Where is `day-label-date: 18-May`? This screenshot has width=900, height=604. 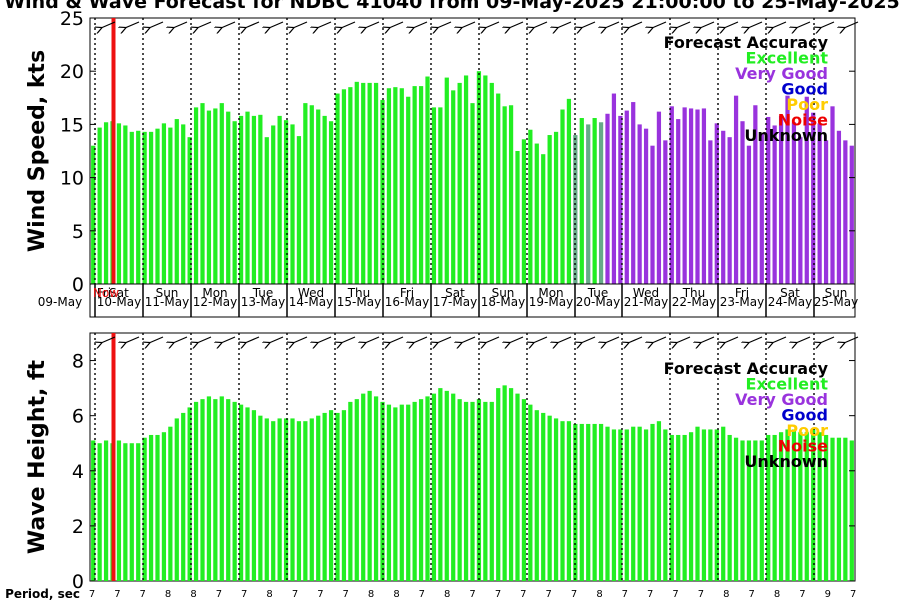
day-label-date: 18-May is located at coordinates (503, 302).